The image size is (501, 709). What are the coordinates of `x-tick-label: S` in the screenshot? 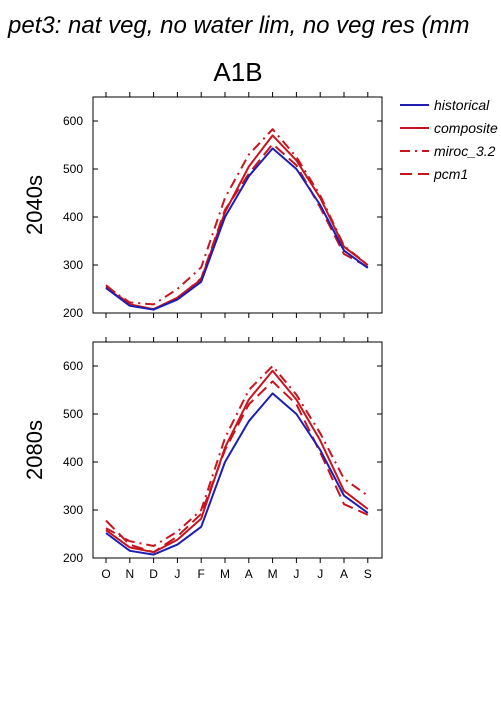 It's located at (368, 574).